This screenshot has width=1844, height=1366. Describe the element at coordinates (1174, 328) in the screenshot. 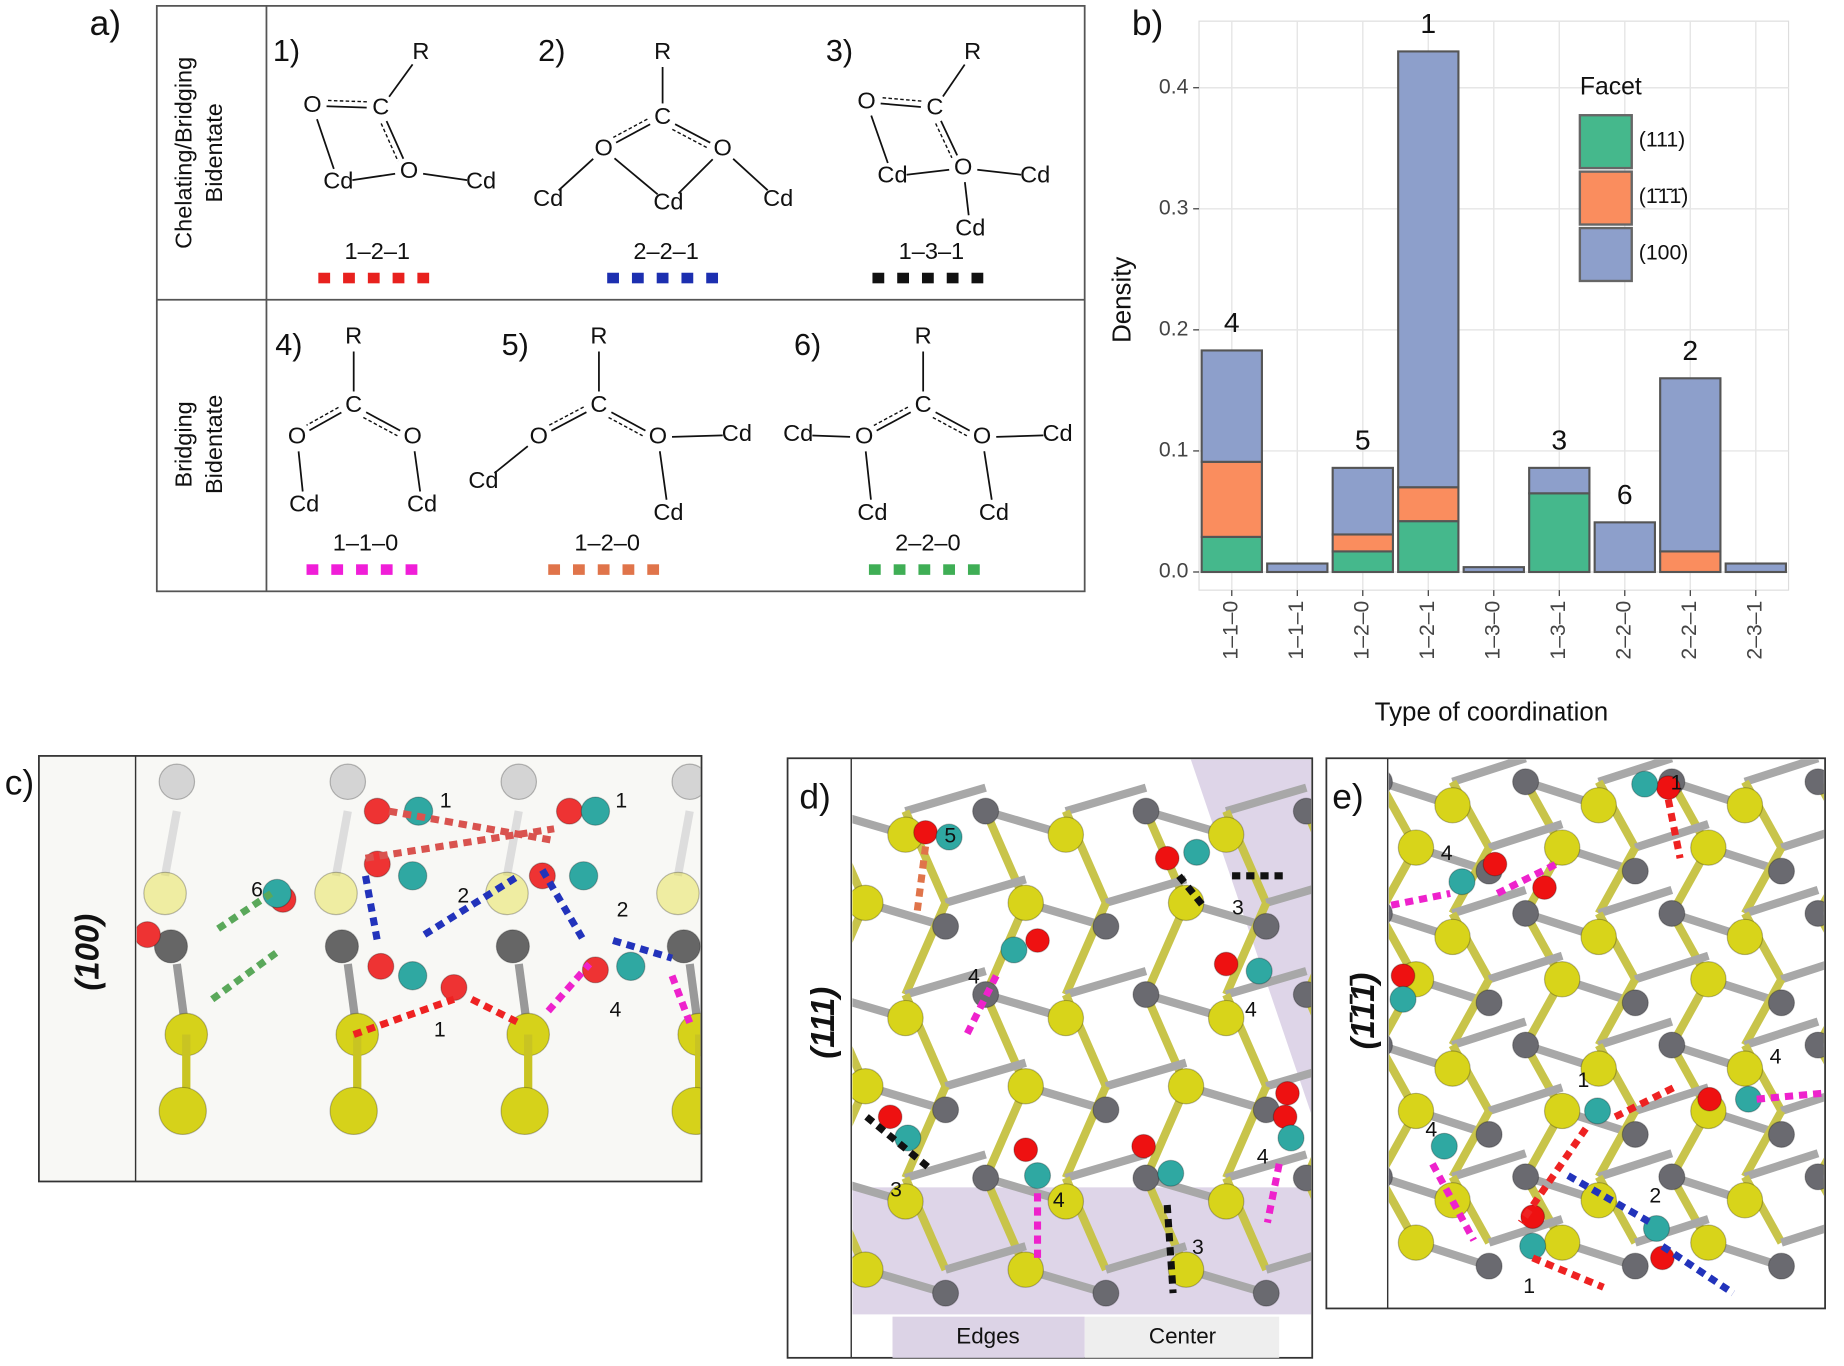

I see `y-tick-label: 0.2` at that location.